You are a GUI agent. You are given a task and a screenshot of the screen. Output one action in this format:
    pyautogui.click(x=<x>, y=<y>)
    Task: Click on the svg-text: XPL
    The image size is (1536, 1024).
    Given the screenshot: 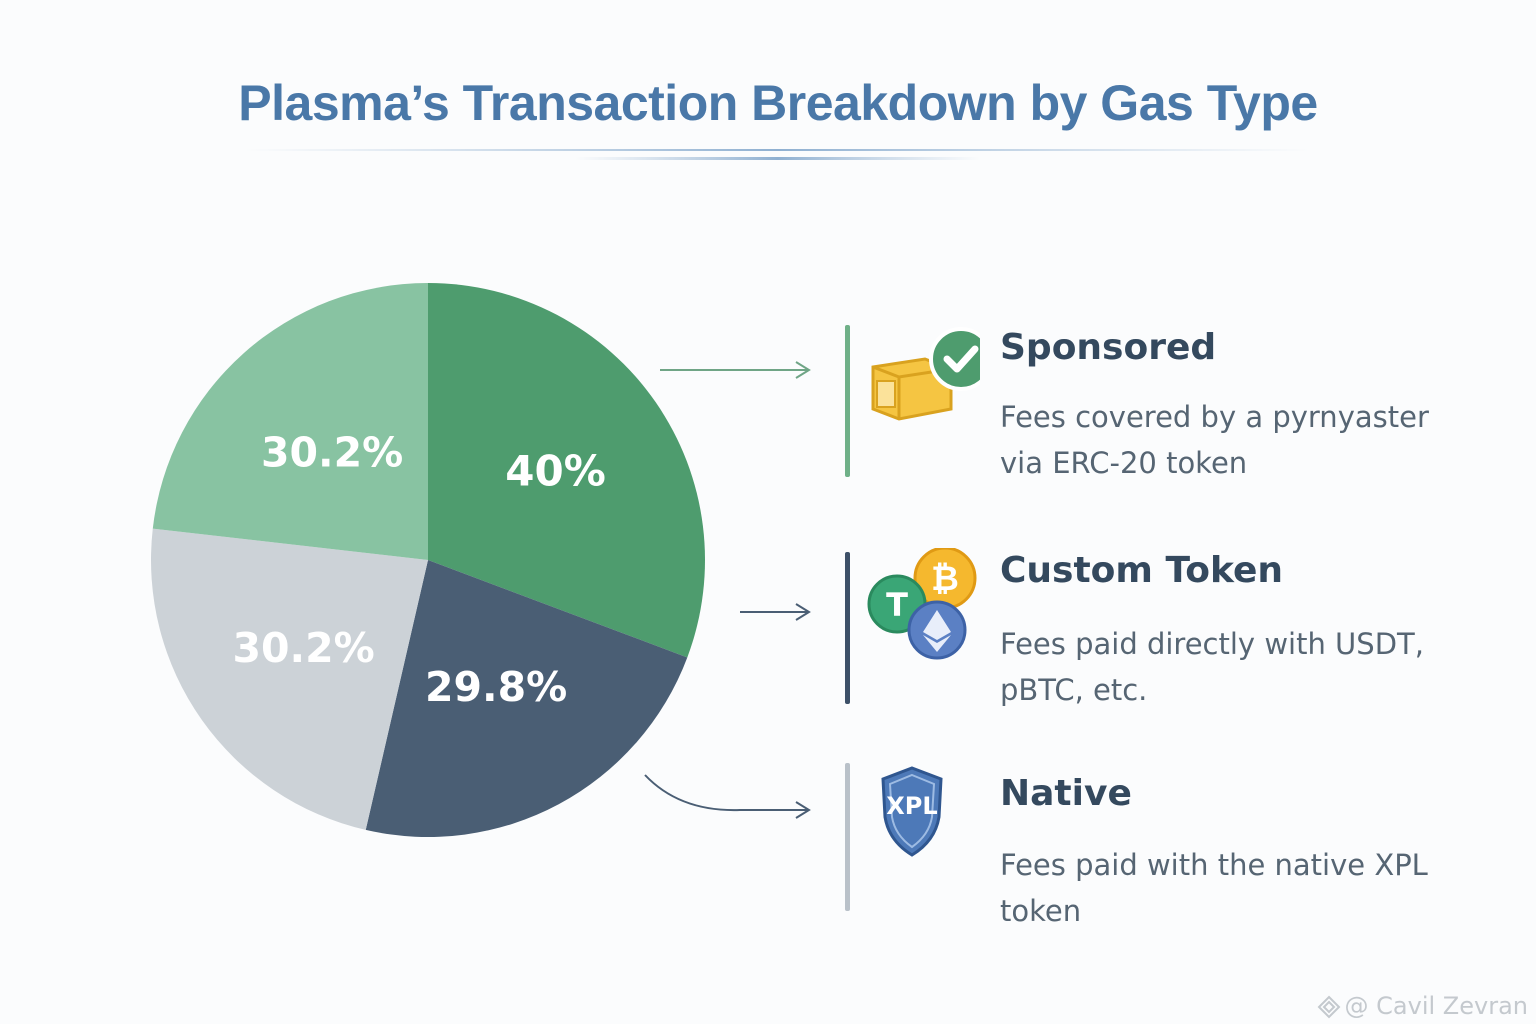 What is the action you would take?
    pyautogui.click(x=911, y=806)
    